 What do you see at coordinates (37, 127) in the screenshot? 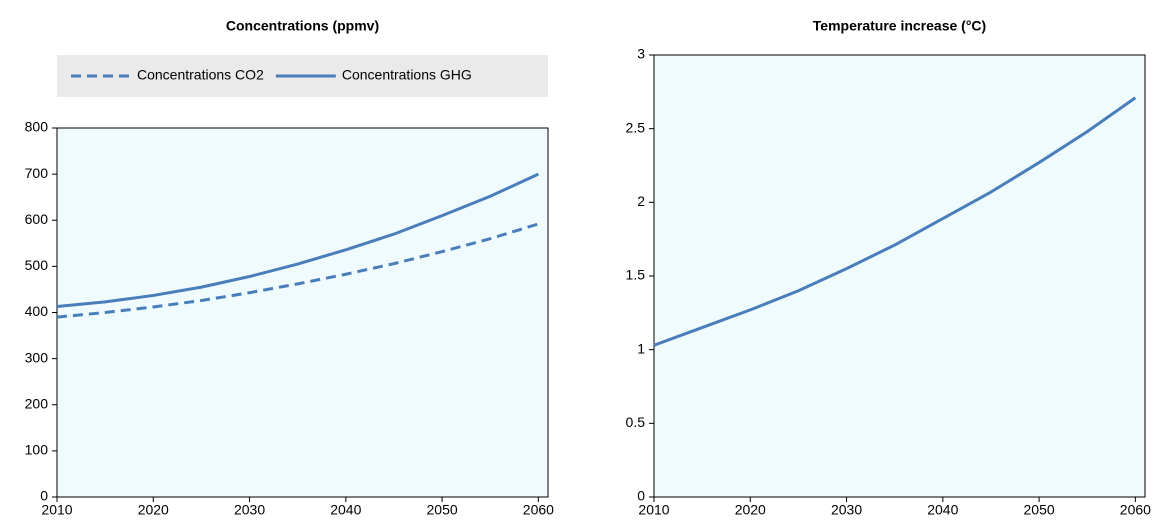
I see `y-tick-label: 800` at bounding box center [37, 127].